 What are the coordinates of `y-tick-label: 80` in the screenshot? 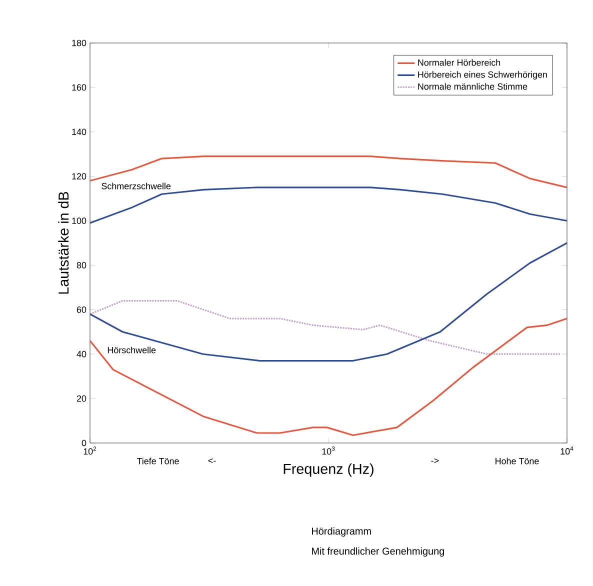 It's located at (81, 265).